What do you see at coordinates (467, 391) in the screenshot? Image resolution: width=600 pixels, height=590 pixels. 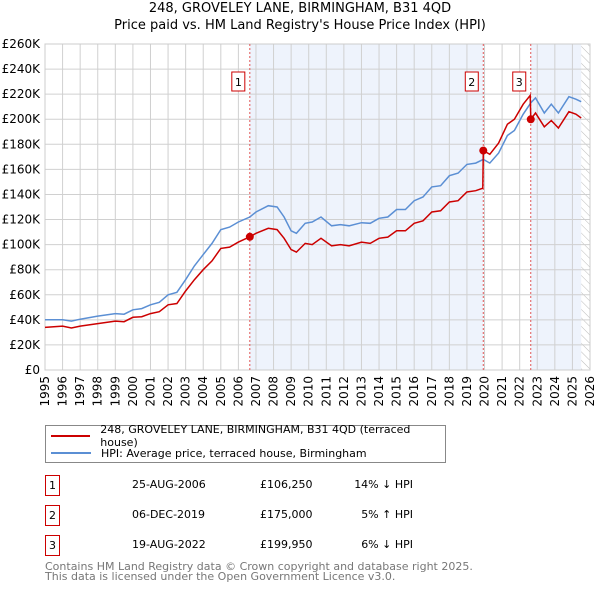 I see `x-tick-label: 2019` at bounding box center [467, 391].